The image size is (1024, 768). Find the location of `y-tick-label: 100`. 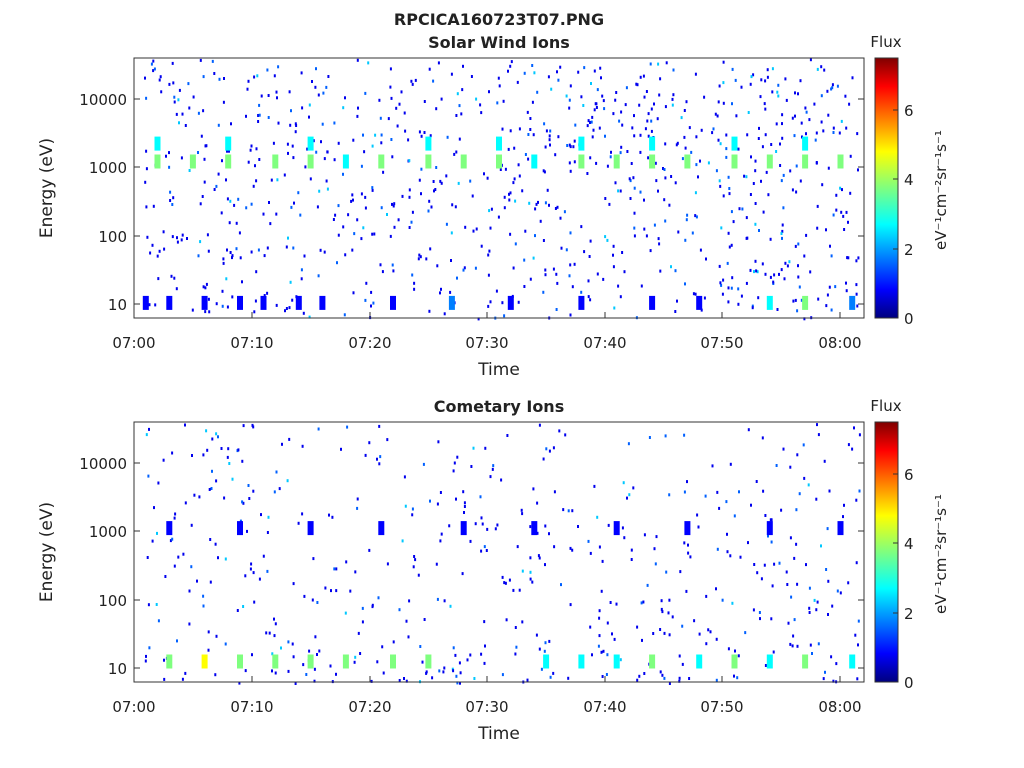

y-tick-label: 100 is located at coordinates (112, 601).